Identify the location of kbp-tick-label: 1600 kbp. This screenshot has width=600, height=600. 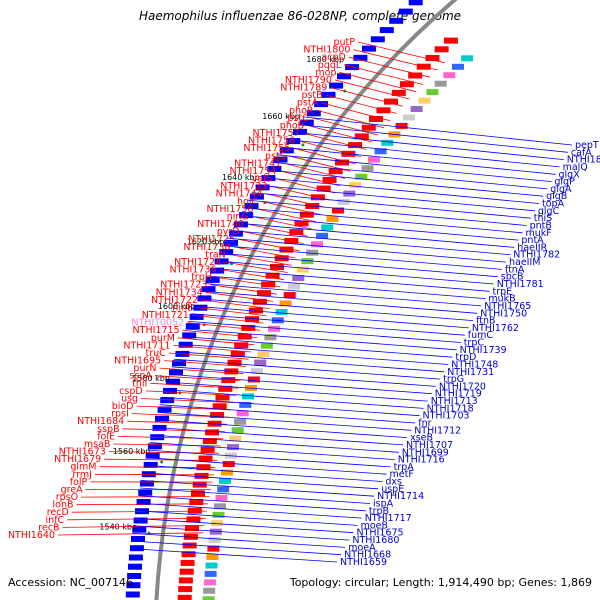
(177, 306).